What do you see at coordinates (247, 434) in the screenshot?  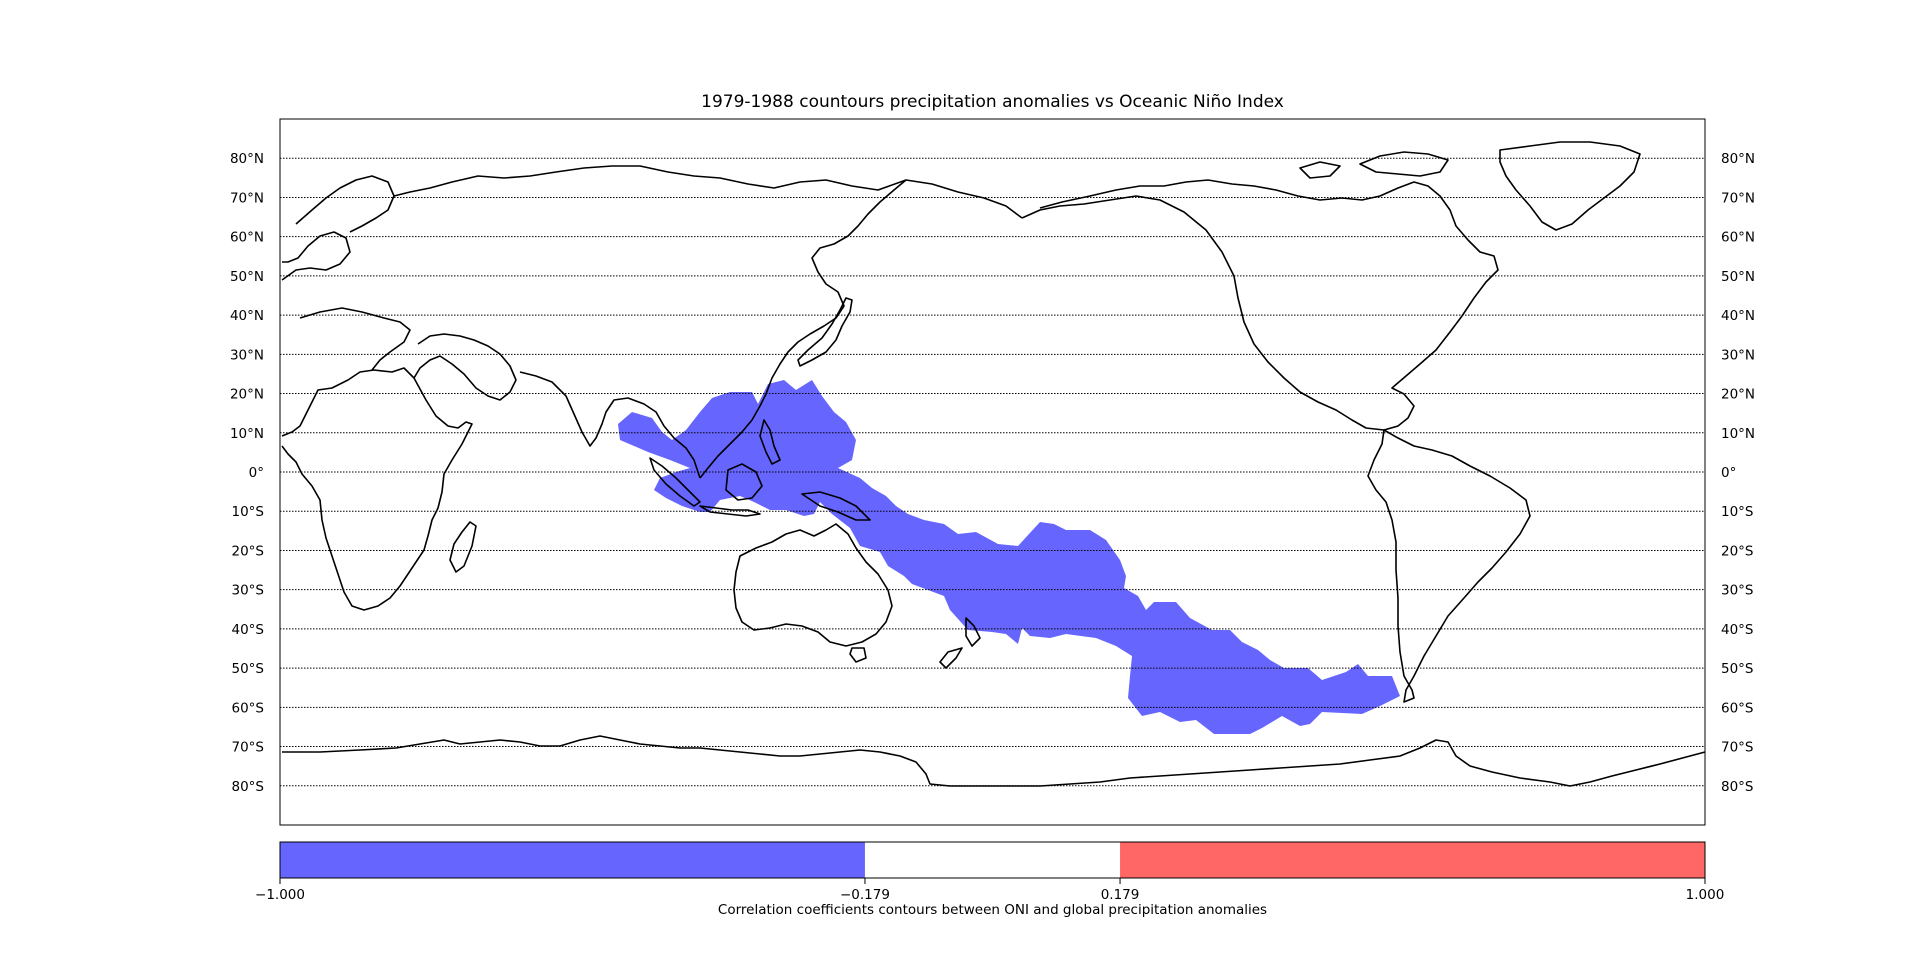 I see `lat-label-left: 10°N` at bounding box center [247, 434].